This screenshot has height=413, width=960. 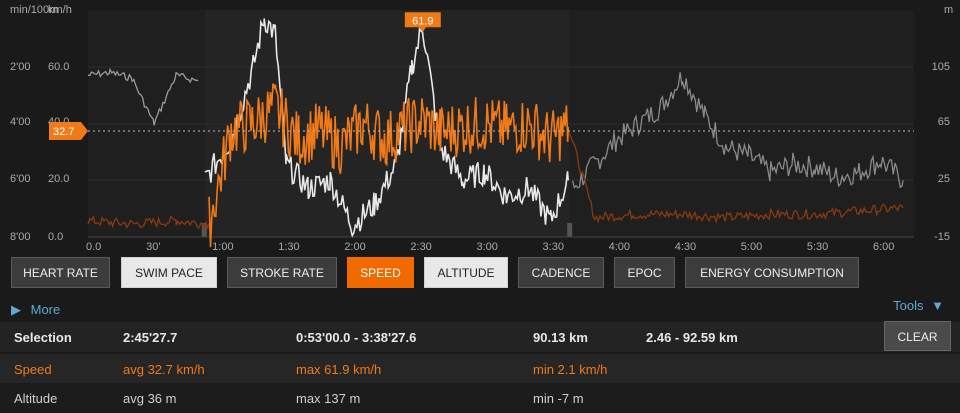 I want to click on selection-duration: 2:45'27.7, so click(x=150, y=337).